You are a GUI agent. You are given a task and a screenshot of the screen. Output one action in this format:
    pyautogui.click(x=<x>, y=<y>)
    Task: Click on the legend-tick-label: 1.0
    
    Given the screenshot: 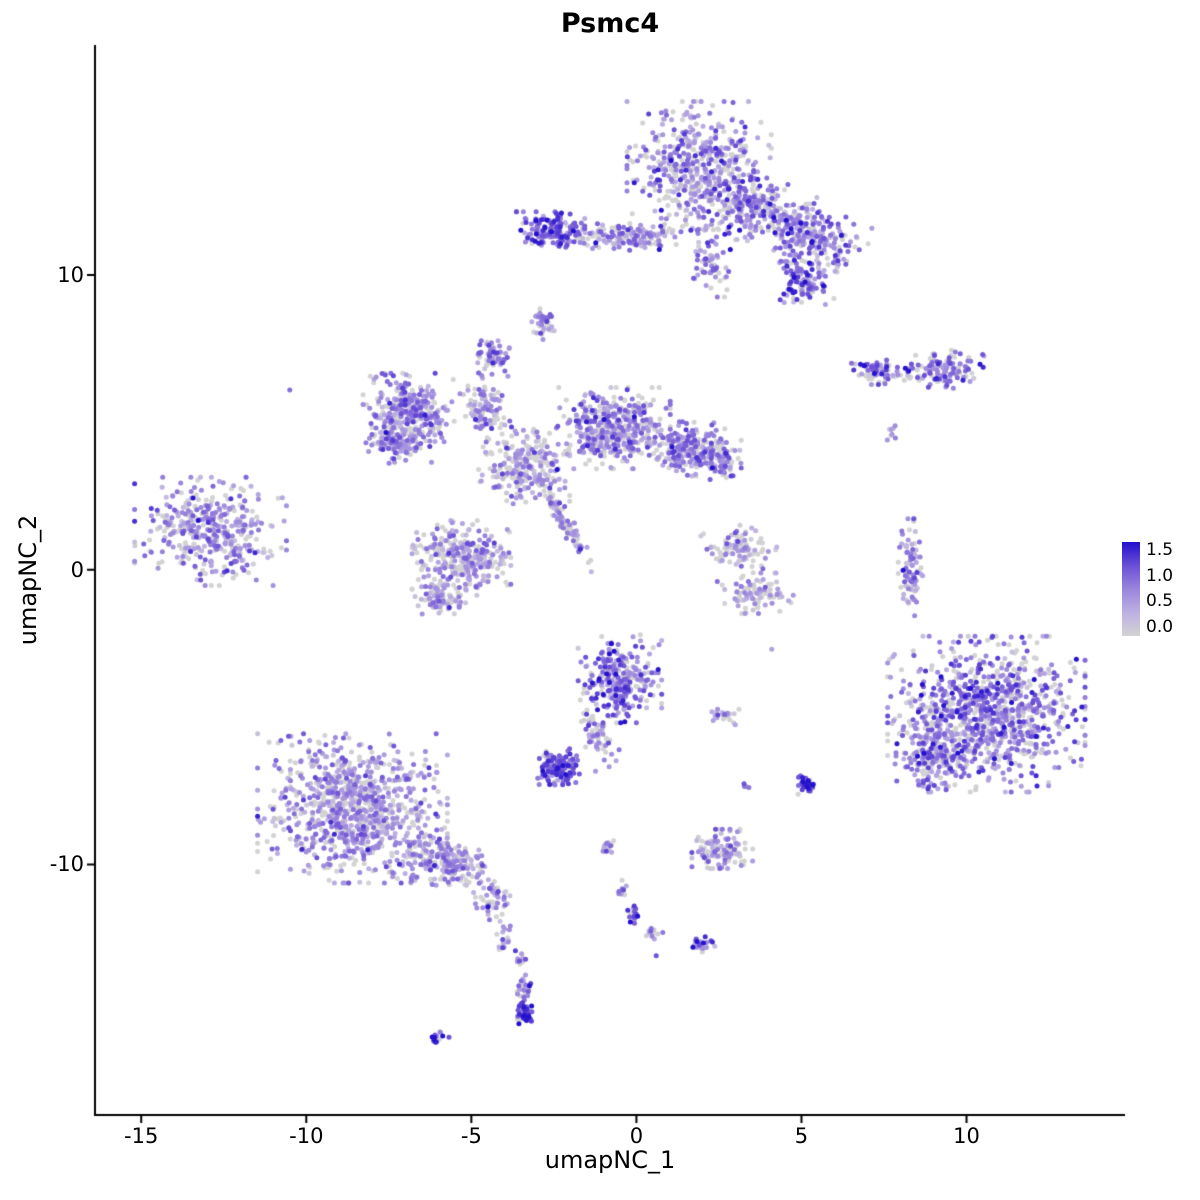 What is the action you would take?
    pyautogui.click(x=1160, y=575)
    